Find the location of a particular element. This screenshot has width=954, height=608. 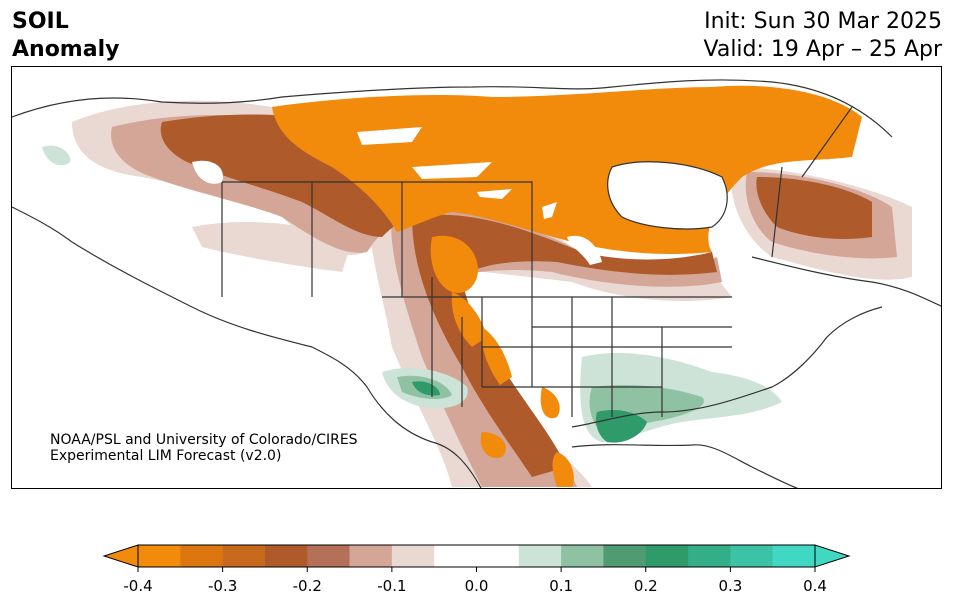

colorbar-tick-label: -0.2 is located at coordinates (307, 586).